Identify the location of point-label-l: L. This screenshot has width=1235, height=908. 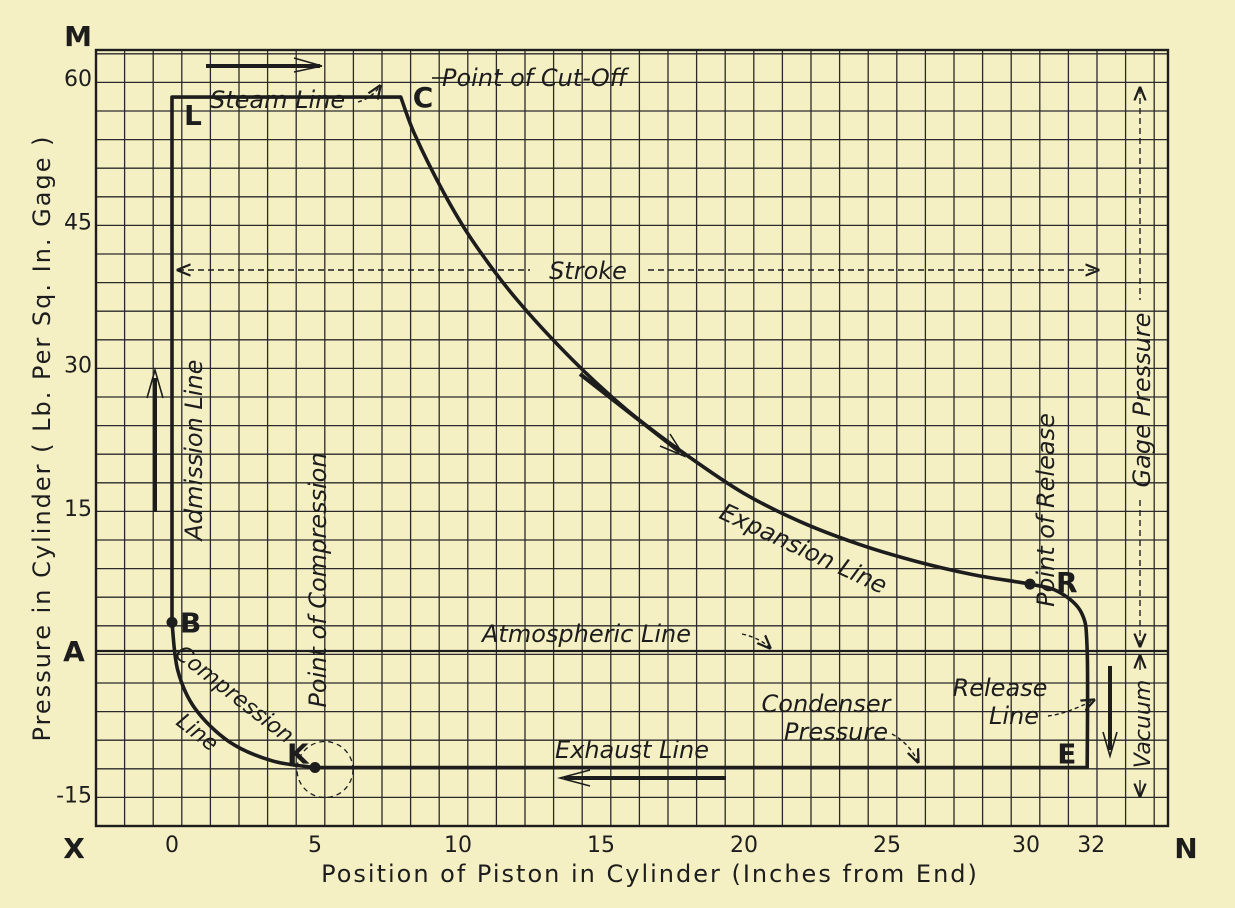
(193, 115).